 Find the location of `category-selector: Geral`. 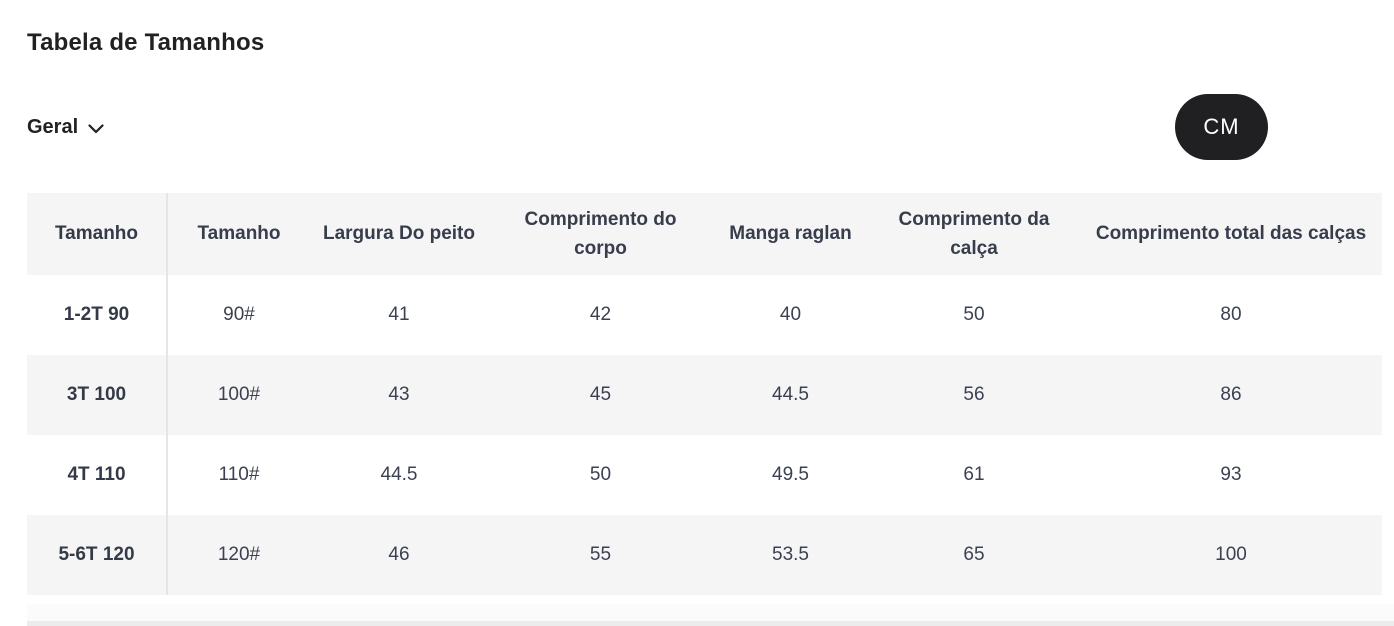

category-selector: Geral is located at coordinates (65, 127).